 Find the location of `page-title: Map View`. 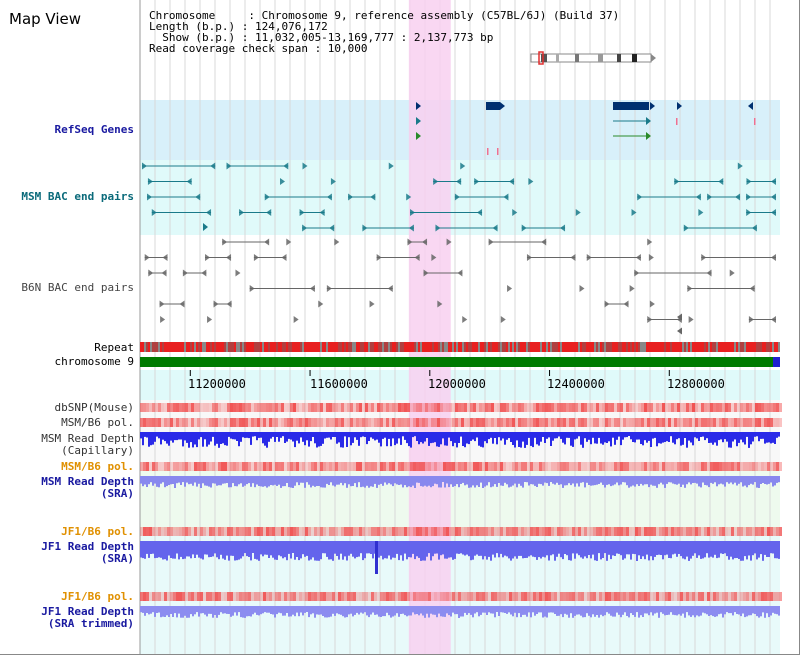

page-title: Map View is located at coordinates (45, 19).